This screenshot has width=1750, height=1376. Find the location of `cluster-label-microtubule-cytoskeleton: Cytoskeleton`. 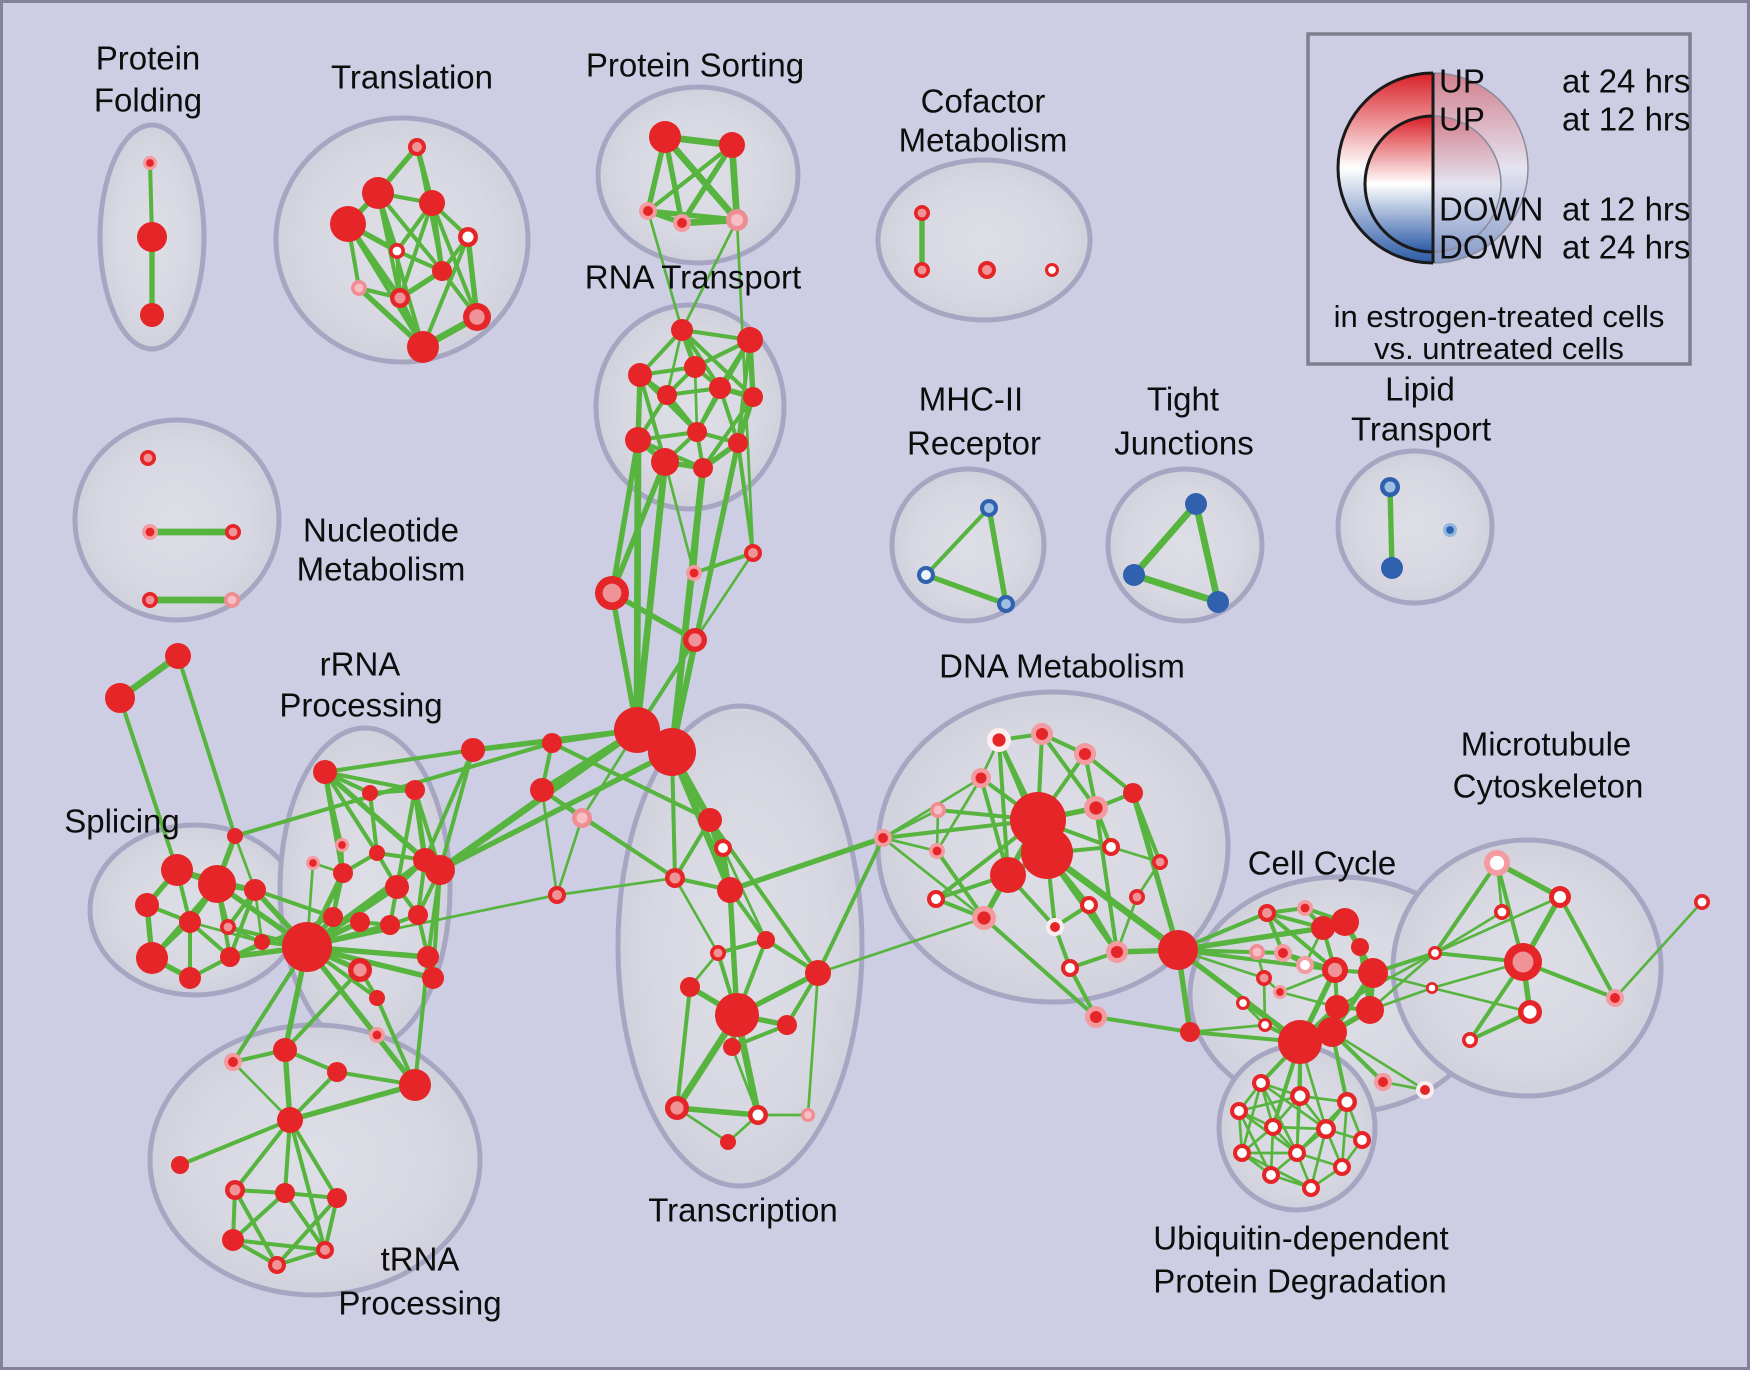

cluster-label-microtubule-cytoskeleton: Cytoskeleton is located at coordinates (1548, 786).